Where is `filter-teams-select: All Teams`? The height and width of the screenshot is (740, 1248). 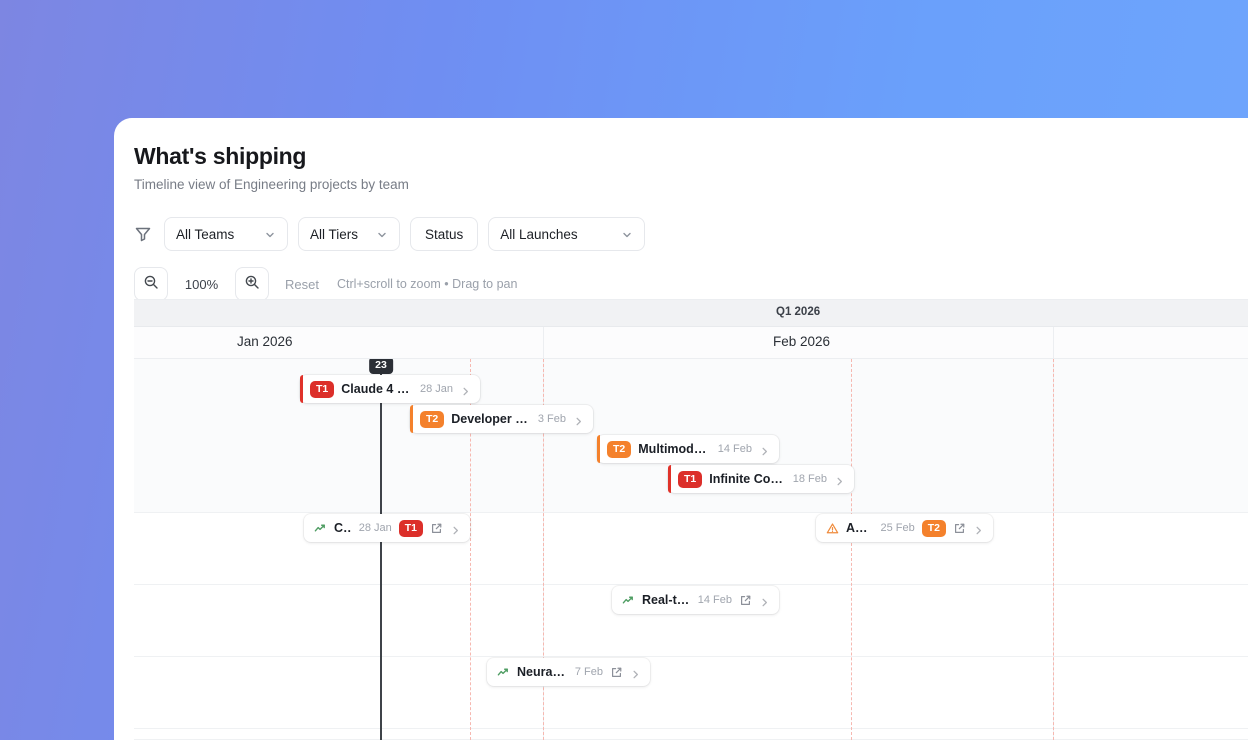 filter-teams-select: All Teams is located at coordinates (226, 234).